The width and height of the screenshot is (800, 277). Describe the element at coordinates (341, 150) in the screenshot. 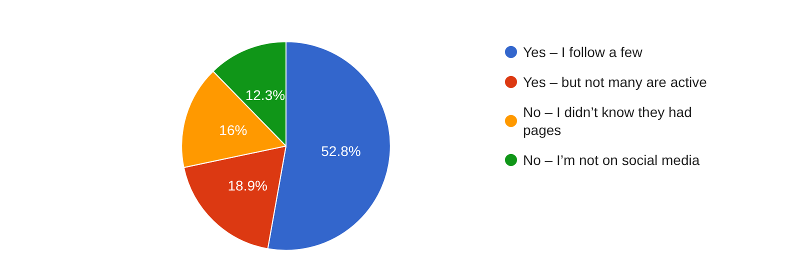

I see `data-label: 52.8%` at that location.